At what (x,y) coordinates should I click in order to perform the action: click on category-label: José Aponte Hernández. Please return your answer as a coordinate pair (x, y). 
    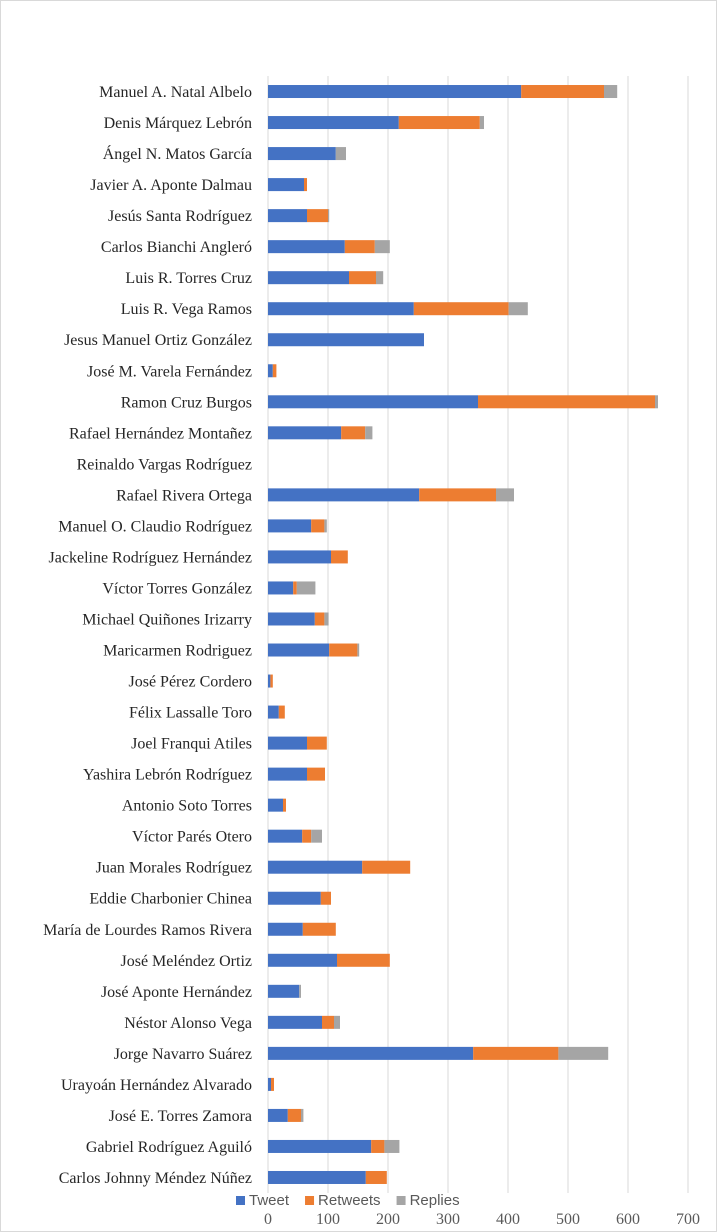
    Looking at the image, I should click on (176, 992).